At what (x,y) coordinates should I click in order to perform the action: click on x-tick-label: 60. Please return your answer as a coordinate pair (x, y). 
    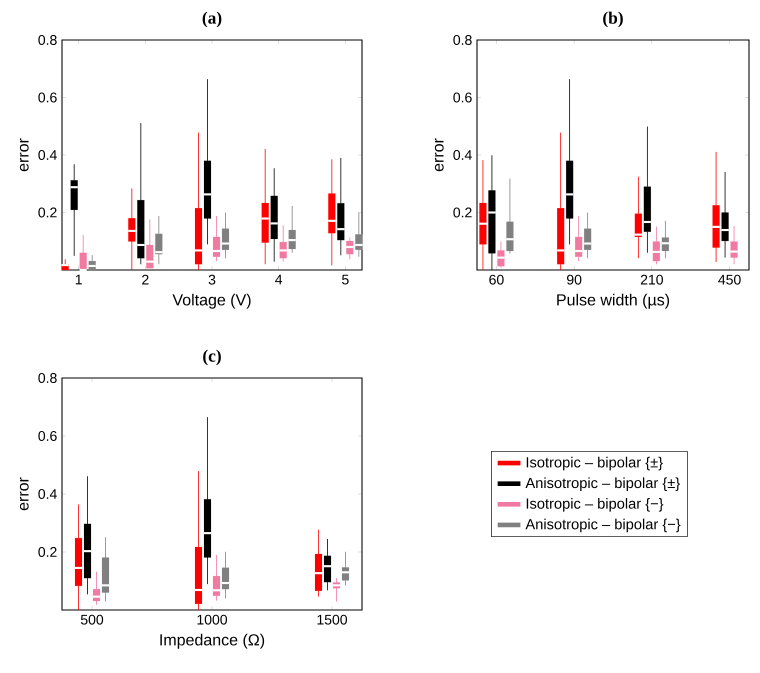
    Looking at the image, I should click on (496, 279).